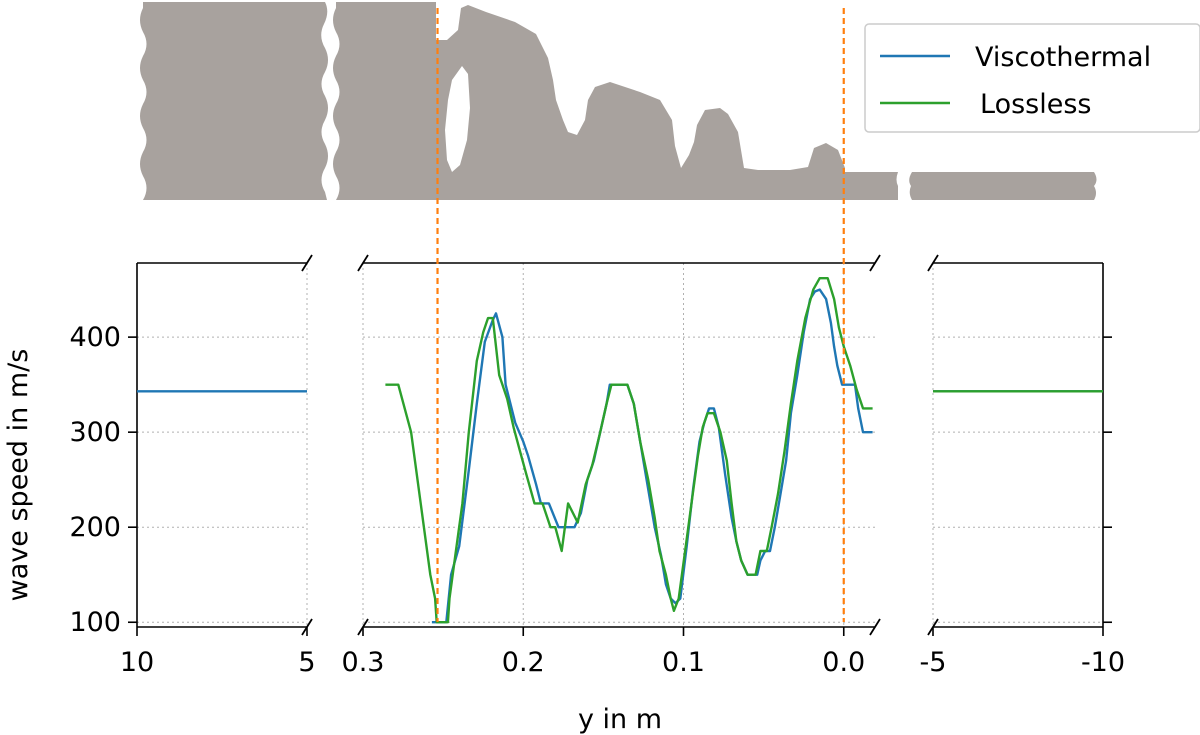 This screenshot has height=735, width=1200. I want to click on x-tick-label: 0.3, so click(363, 662).